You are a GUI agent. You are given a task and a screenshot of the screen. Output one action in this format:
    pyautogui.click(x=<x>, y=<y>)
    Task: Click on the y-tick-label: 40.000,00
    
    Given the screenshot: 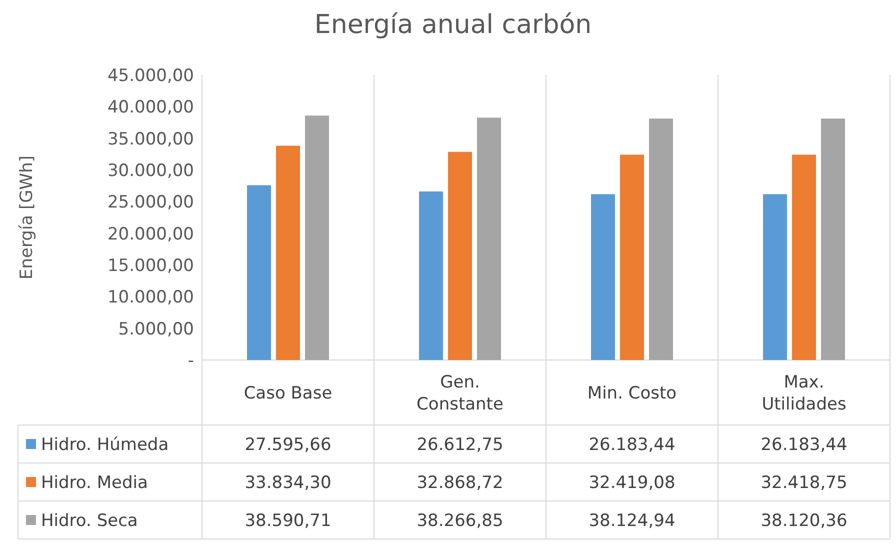 What is the action you would take?
    pyautogui.click(x=150, y=108)
    